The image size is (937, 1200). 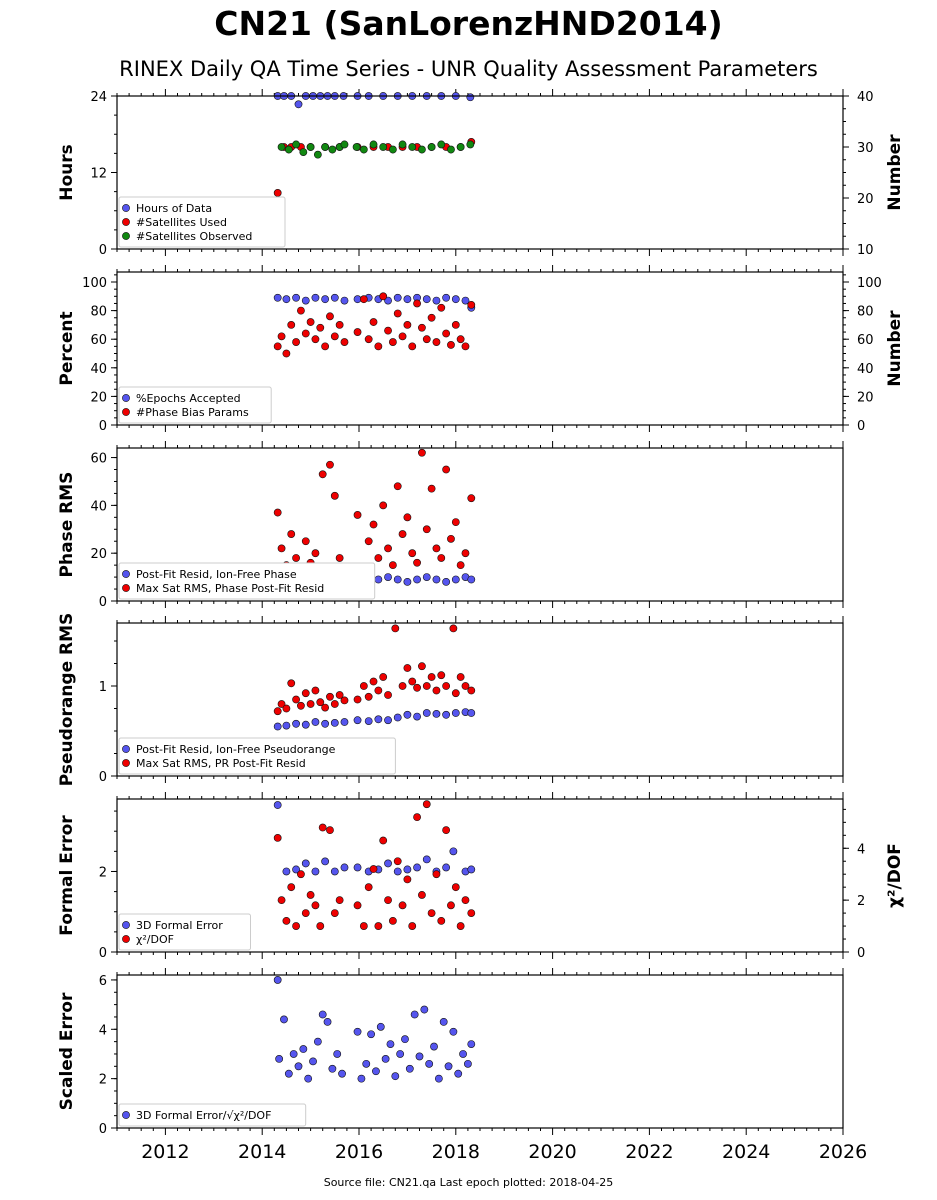 What do you see at coordinates (861, 901) in the screenshot?
I see `panel-5-ytick-label-right: 2` at bounding box center [861, 901].